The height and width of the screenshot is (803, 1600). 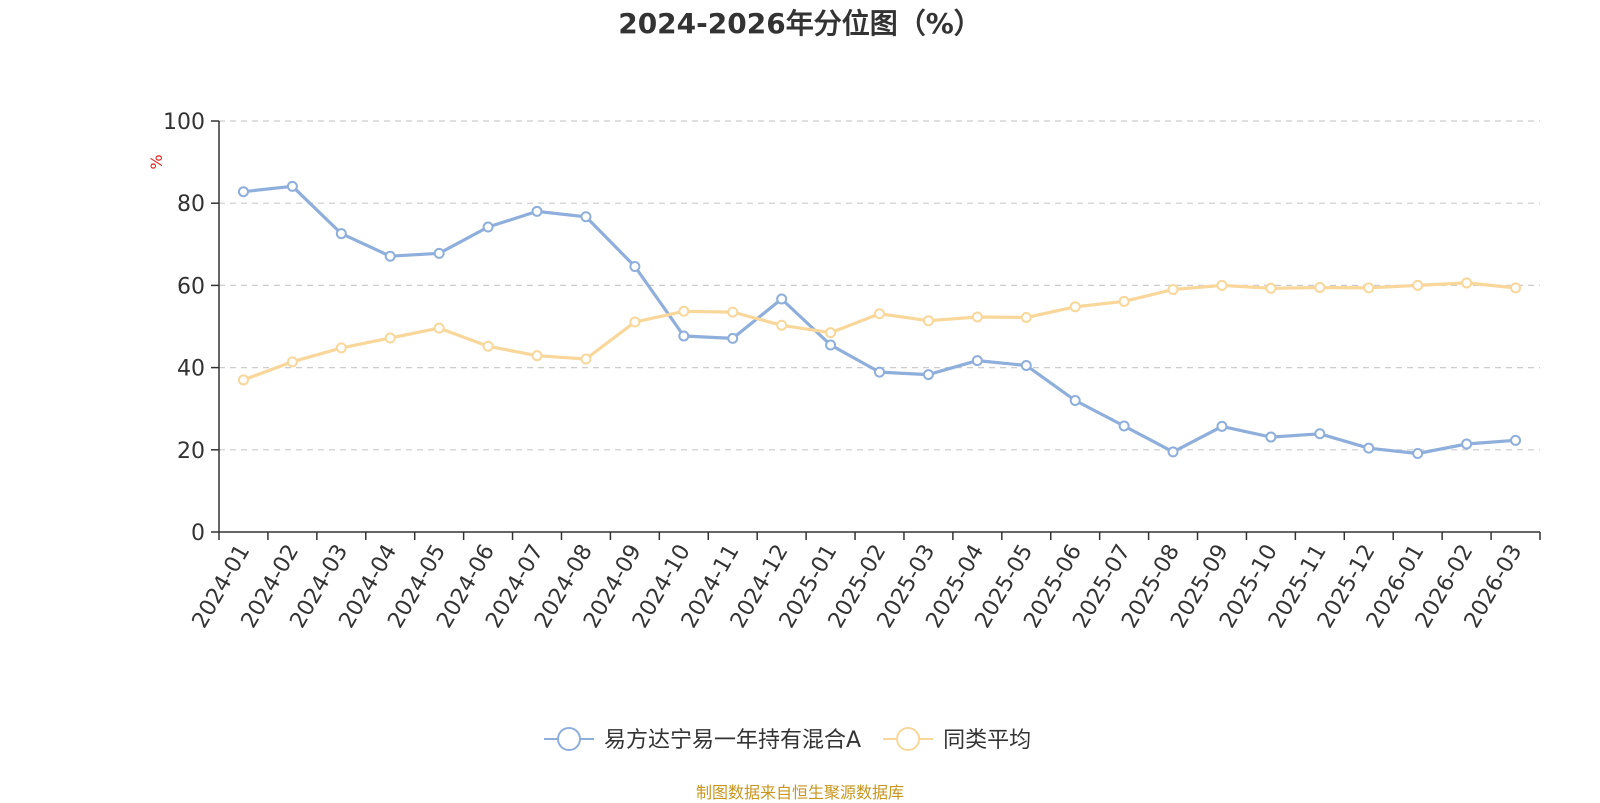 I want to click on y-axis-label: %, so click(x=156, y=161).